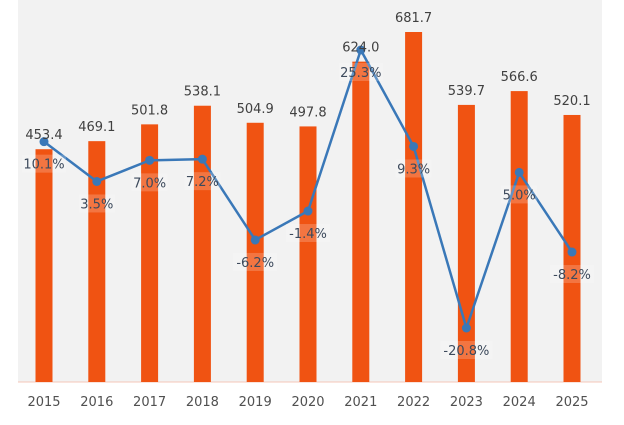  I want to click on line-point-2020, so click(308, 211).